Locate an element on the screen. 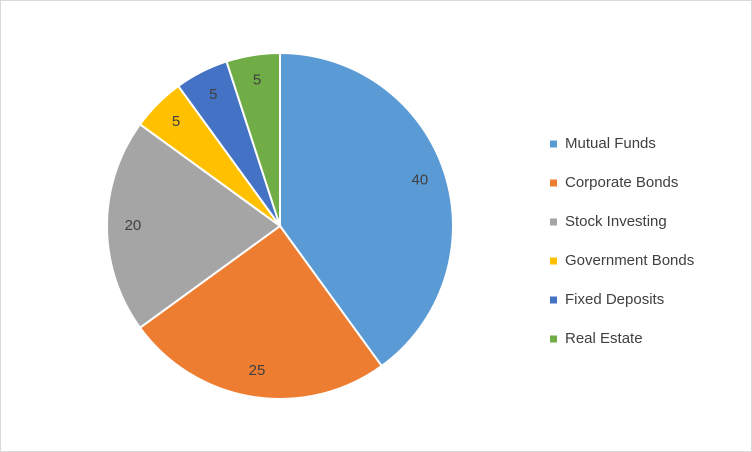 The image size is (752, 452). legend-label: Corporate Bonds is located at coordinates (621, 182).